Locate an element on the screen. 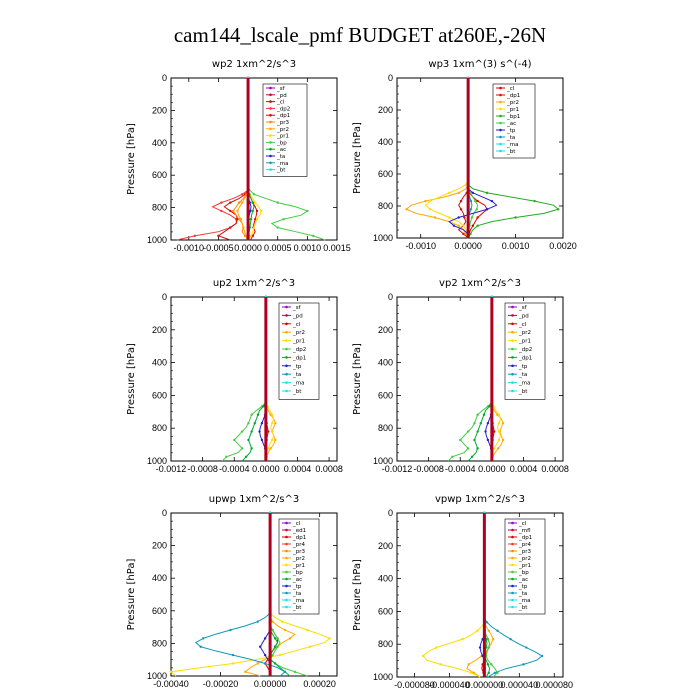  panel-title: vpwp 1xm^2/s^3 is located at coordinates (480, 499).